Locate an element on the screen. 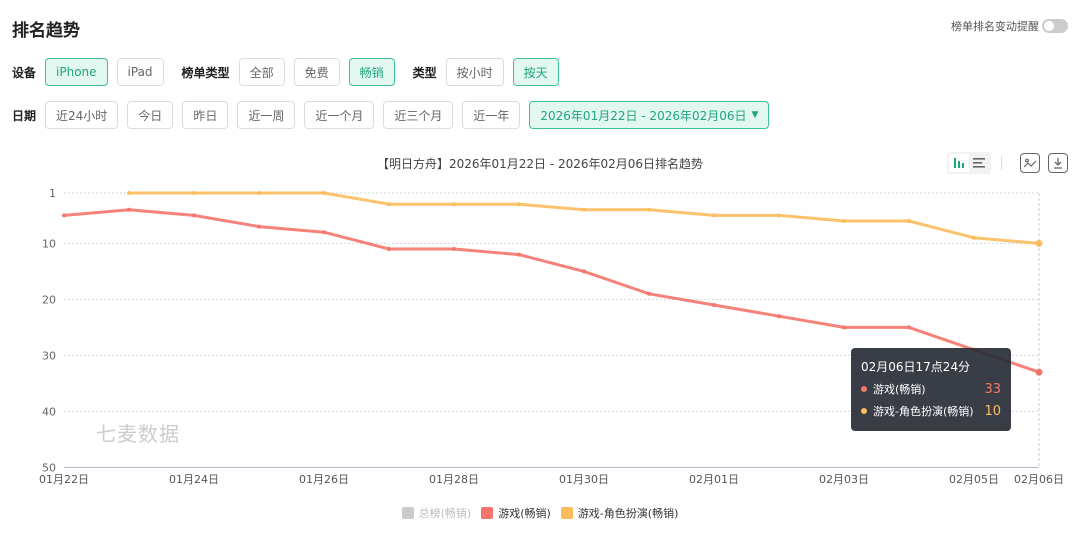 The image size is (1080, 536). svg-text: 02月01日 is located at coordinates (714, 479).